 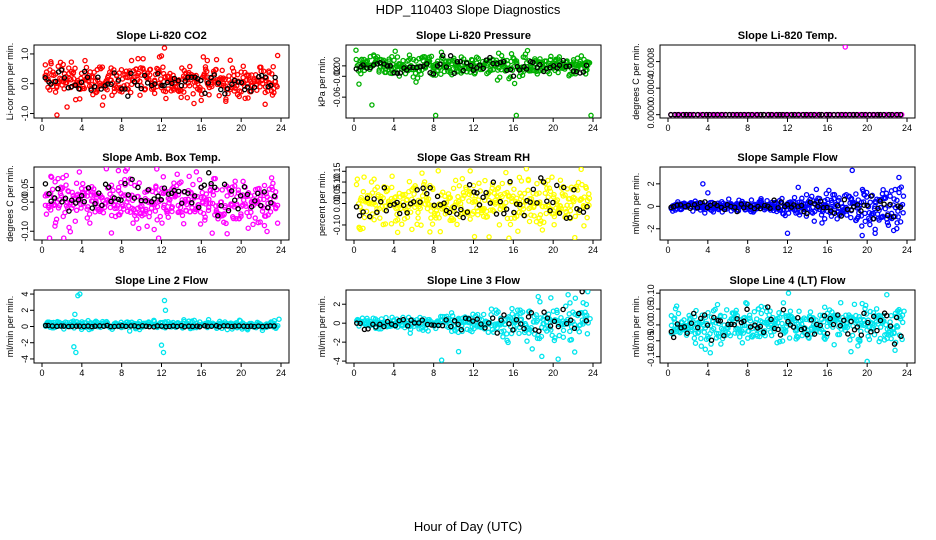 What do you see at coordinates (201, 250) in the screenshot?
I see `x-tick-label: 16` at bounding box center [201, 250].